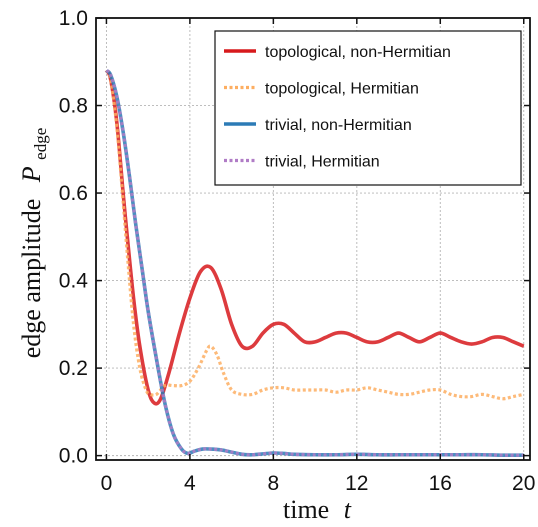 The height and width of the screenshot is (527, 538). I want to click on x-axis-label-symbol: t, so click(348, 509).